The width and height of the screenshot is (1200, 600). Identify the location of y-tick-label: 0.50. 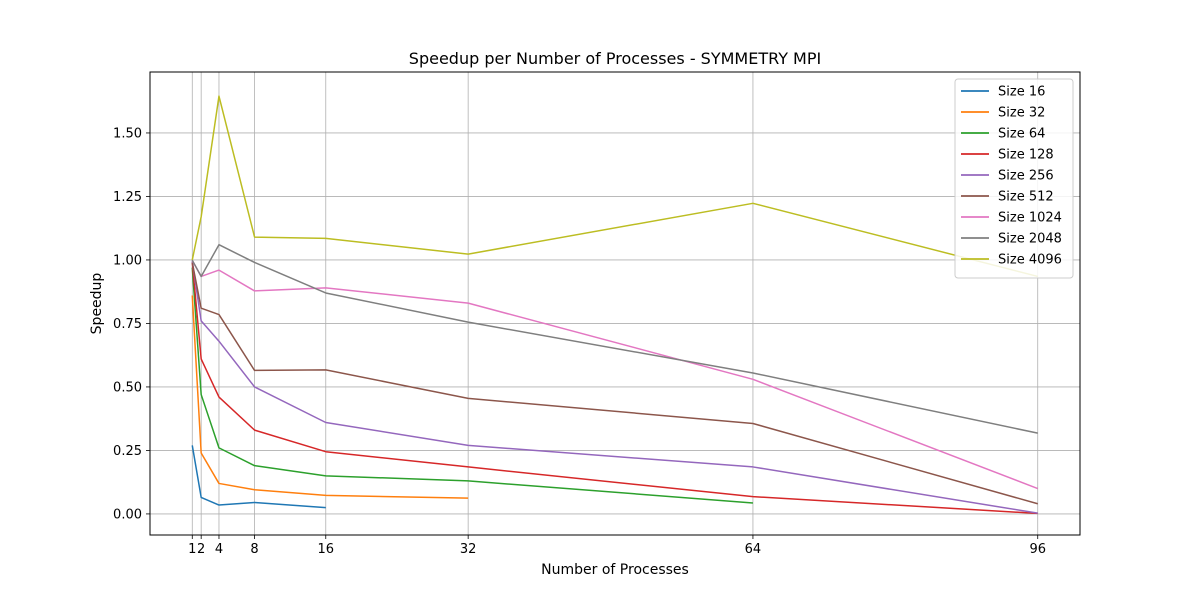
(127, 387).